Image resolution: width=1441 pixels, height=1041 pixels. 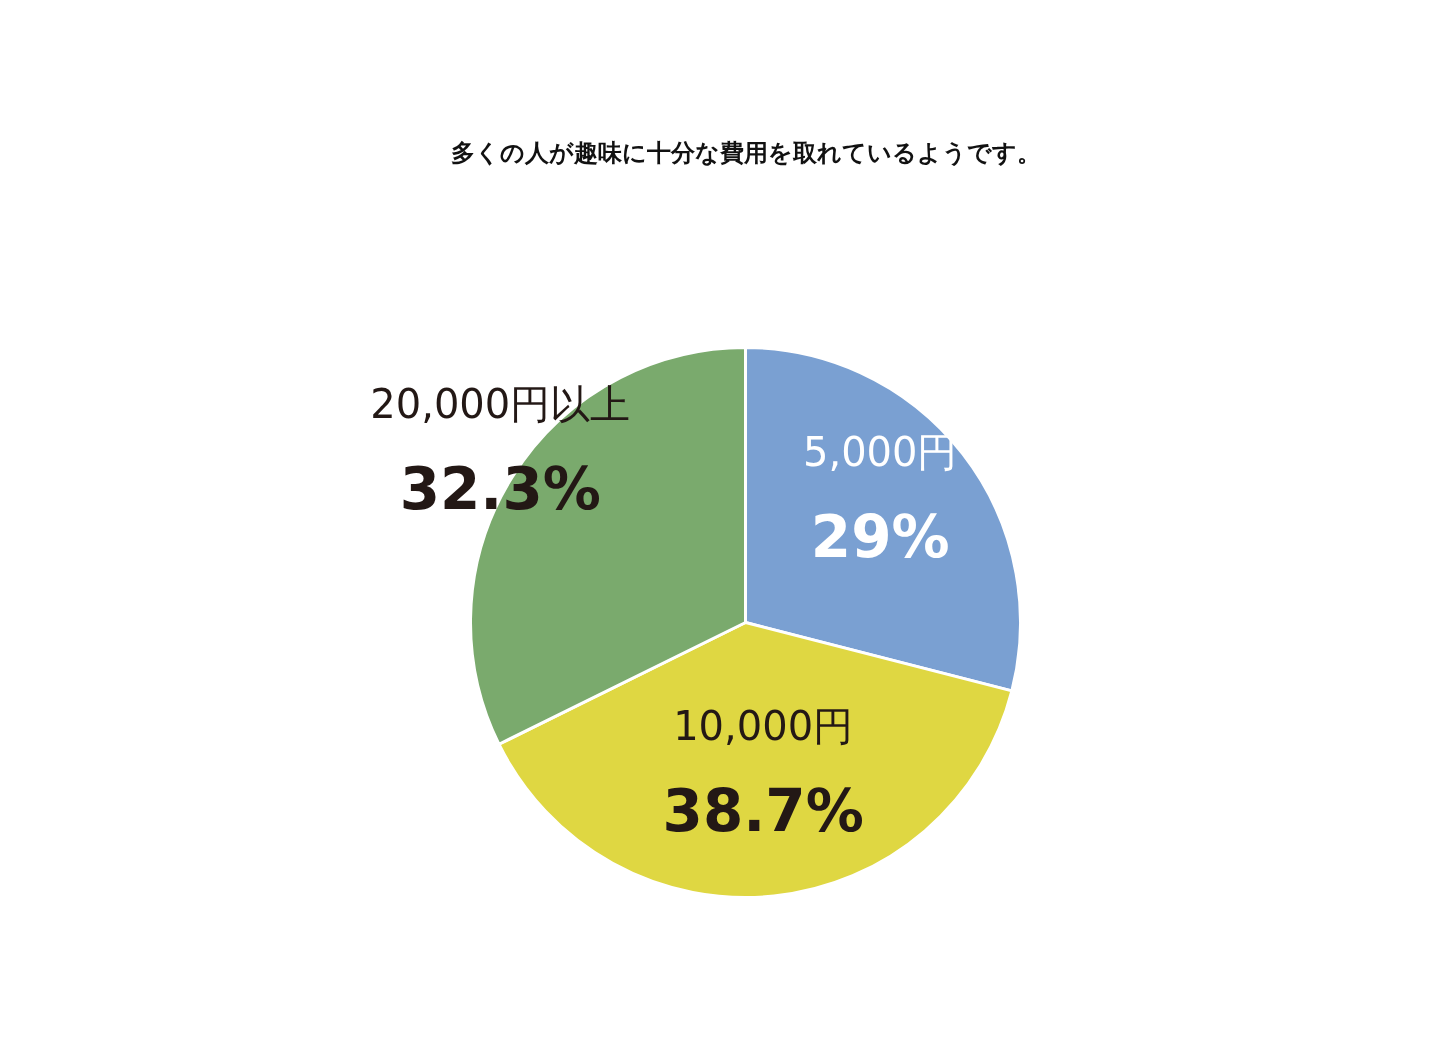 I want to click on slice-label: 10,000円, so click(x=763, y=726).